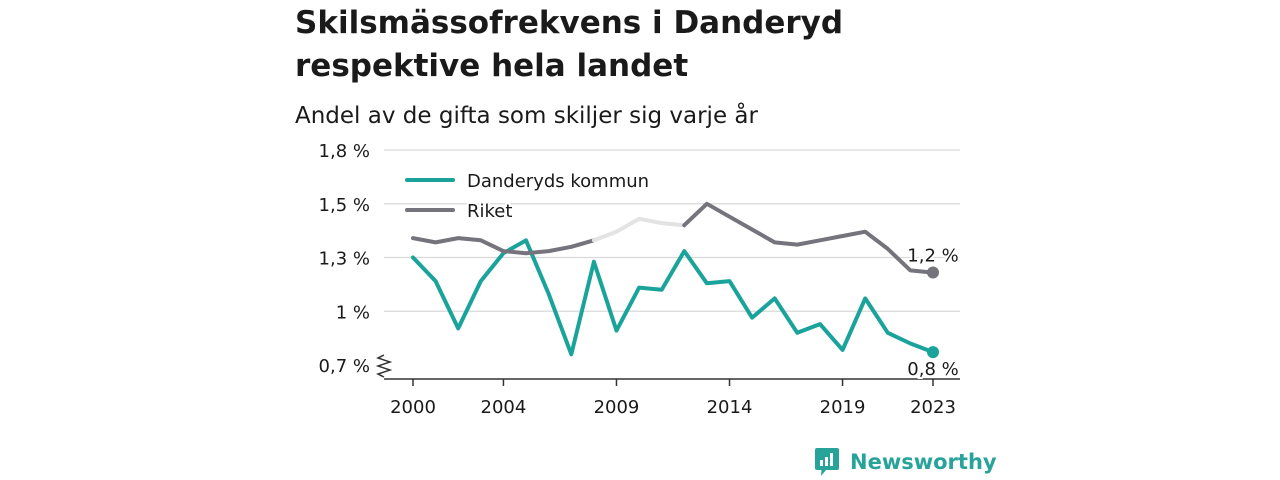 The width and height of the screenshot is (1280, 480). What do you see at coordinates (344, 205) in the screenshot?
I see `y-tick-label: 1,5 %` at bounding box center [344, 205].